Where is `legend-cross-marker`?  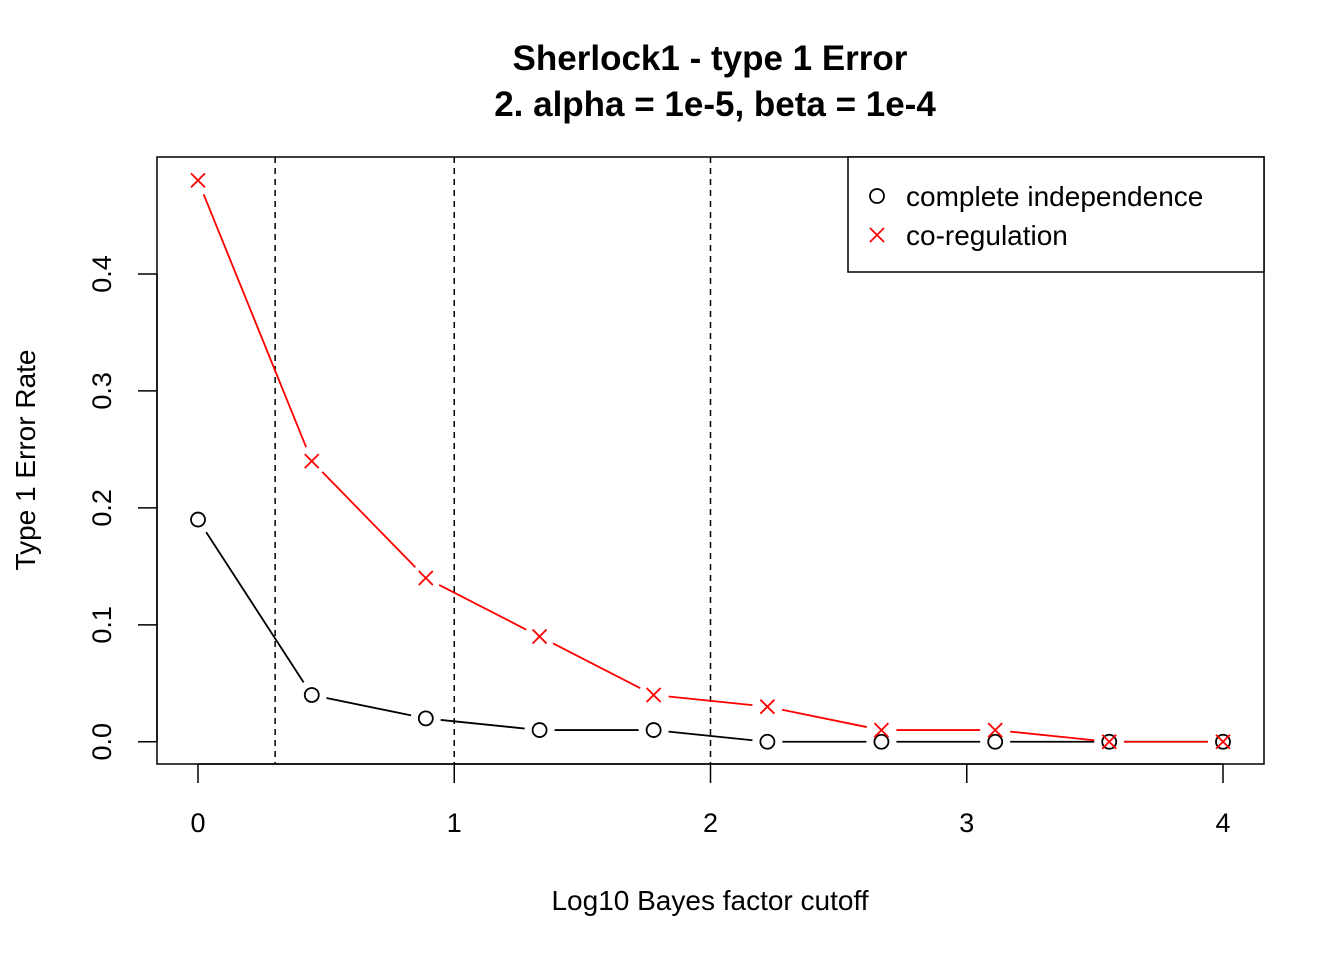
legend-cross-marker is located at coordinates (877, 235).